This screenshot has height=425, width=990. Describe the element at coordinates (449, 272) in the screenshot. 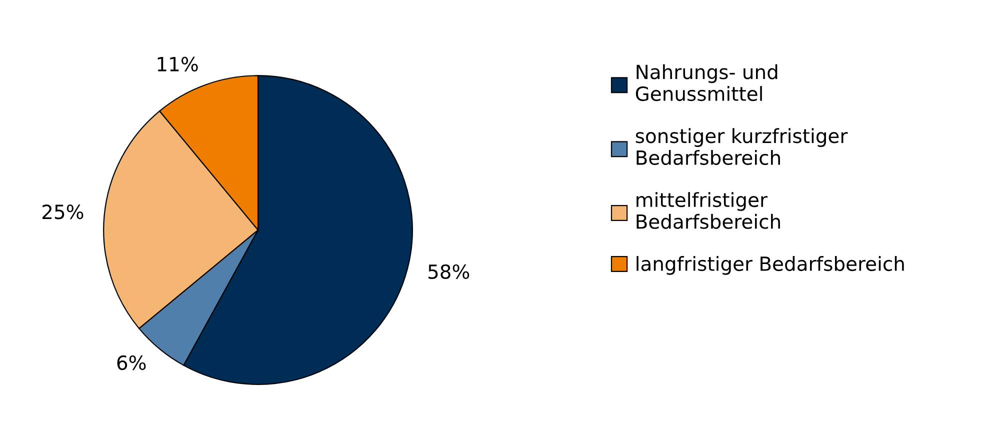

I see `data-label: 58%` at that location.